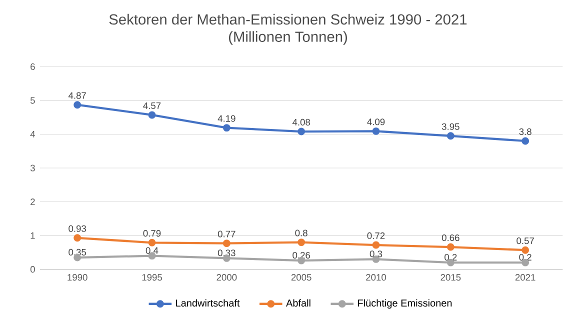  Describe the element at coordinates (525, 240) in the screenshot. I see `data-label: 0.57` at that location.